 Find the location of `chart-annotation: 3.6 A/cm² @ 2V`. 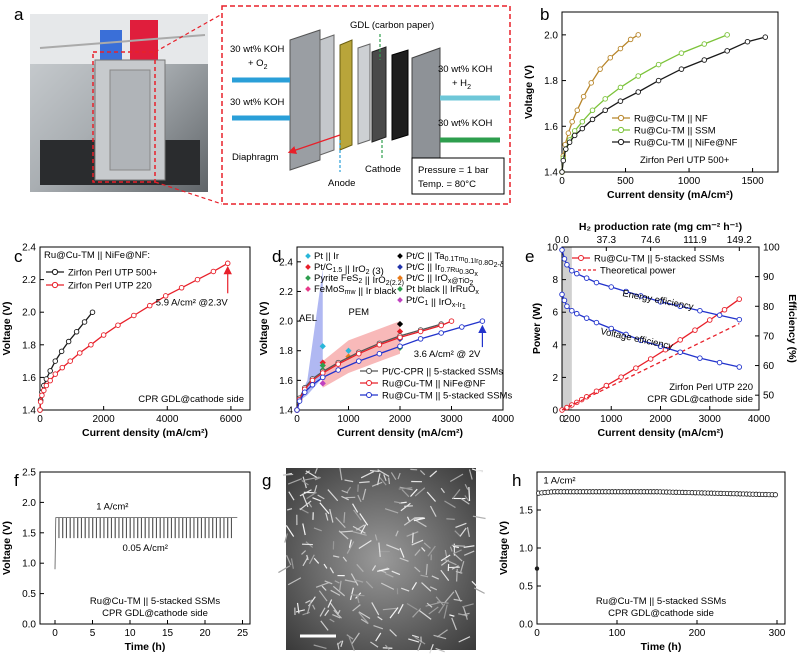

chart-annotation: 3.6 A/cm² @ 2V is located at coordinates (447, 354).